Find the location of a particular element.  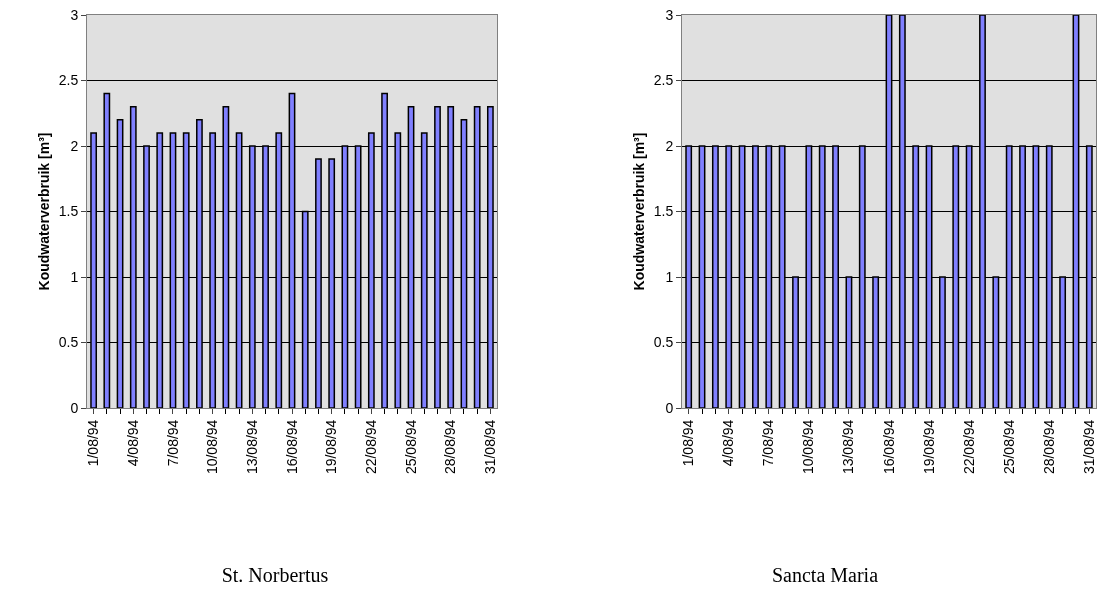

text: St. Norbertus is located at coordinates (275, 575).